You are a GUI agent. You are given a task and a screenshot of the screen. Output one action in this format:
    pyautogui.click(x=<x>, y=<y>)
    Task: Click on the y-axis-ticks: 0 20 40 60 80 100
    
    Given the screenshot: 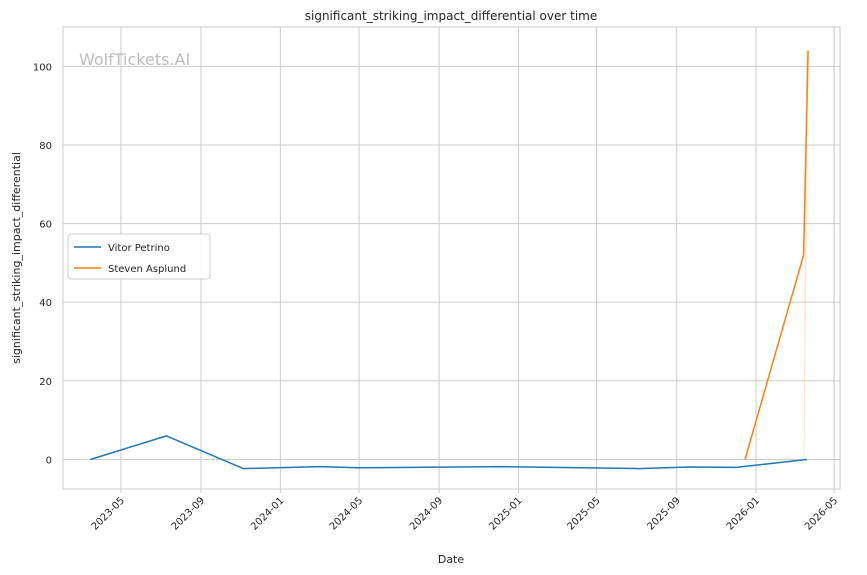 What is the action you would take?
    pyautogui.click(x=42, y=264)
    